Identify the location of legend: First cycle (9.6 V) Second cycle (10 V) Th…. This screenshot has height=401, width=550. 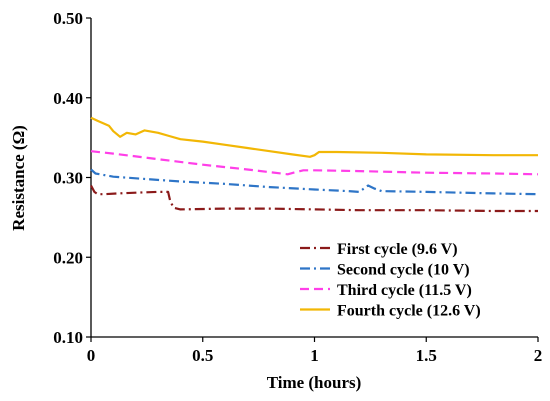
(390, 280).